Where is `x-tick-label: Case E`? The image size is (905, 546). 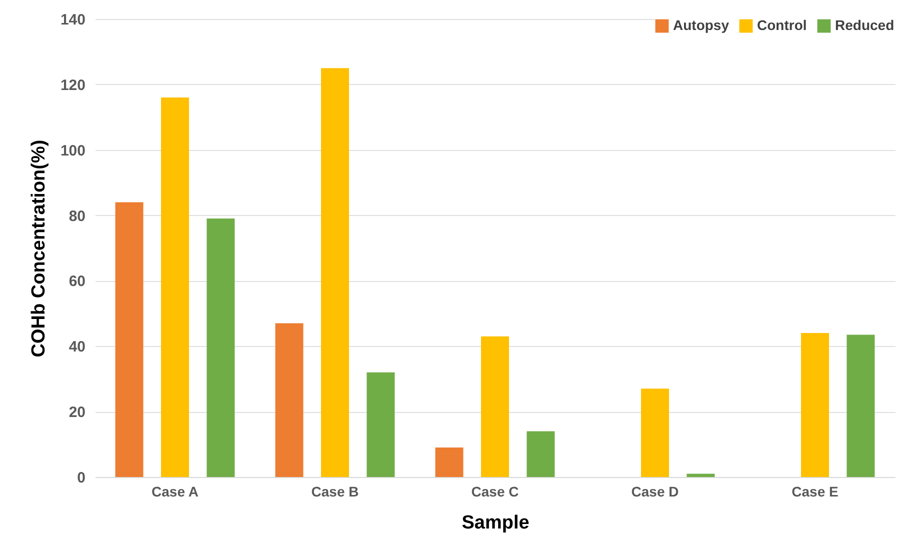
x-tick-label: Case E is located at coordinates (815, 492).